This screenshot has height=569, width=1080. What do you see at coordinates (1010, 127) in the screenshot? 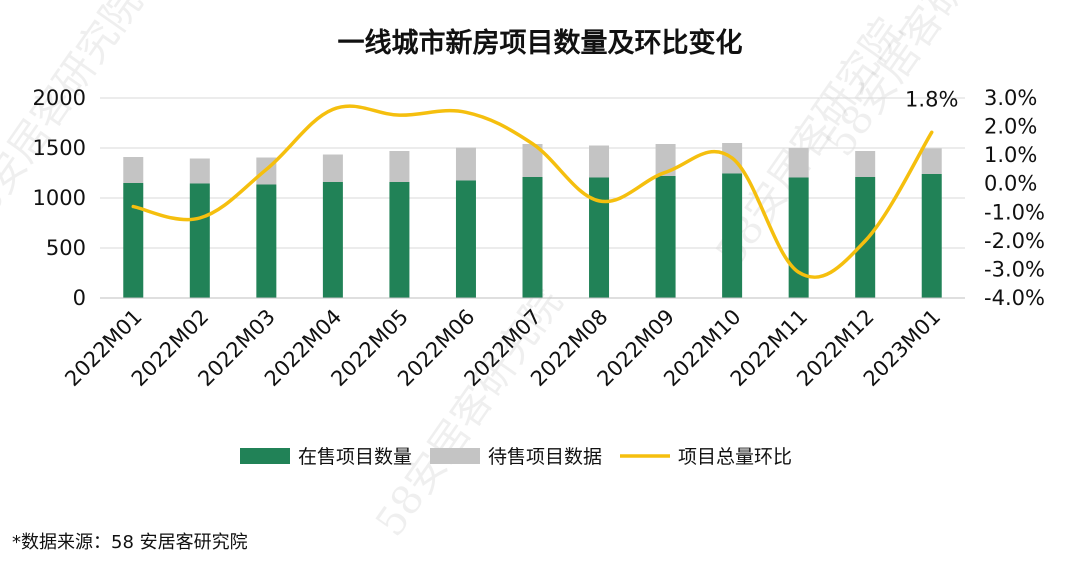
I see `y2-tick-label: 2.0%` at bounding box center [1010, 127].